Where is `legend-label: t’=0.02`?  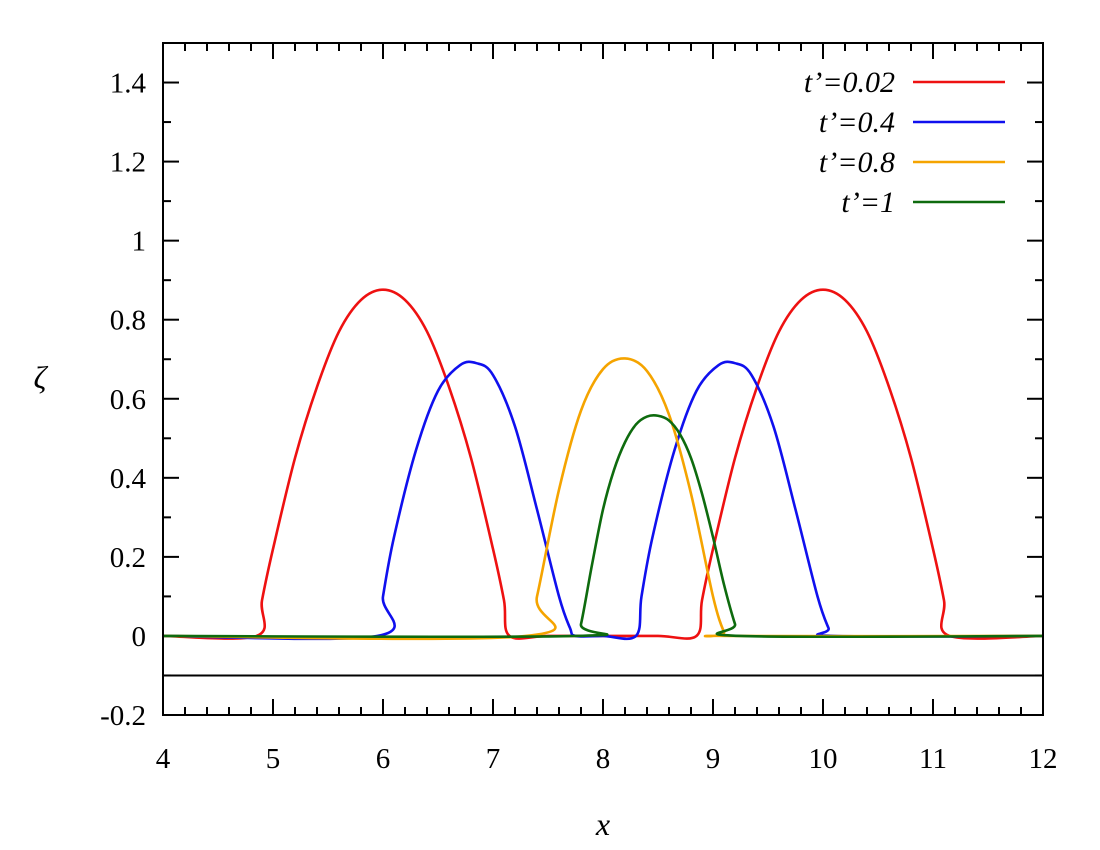 legend-label: t’=0.02 is located at coordinates (849, 82).